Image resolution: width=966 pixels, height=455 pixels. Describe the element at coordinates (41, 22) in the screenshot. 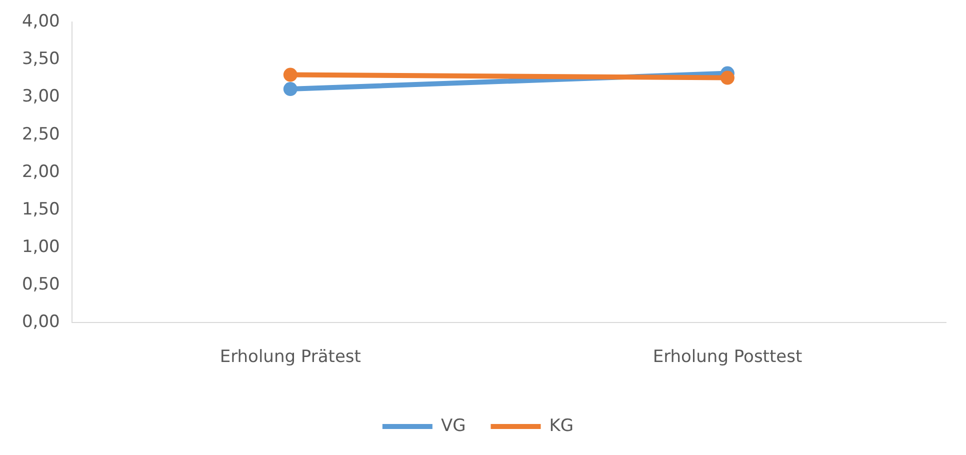

I see `y-tick-label: 4,00` at that location.